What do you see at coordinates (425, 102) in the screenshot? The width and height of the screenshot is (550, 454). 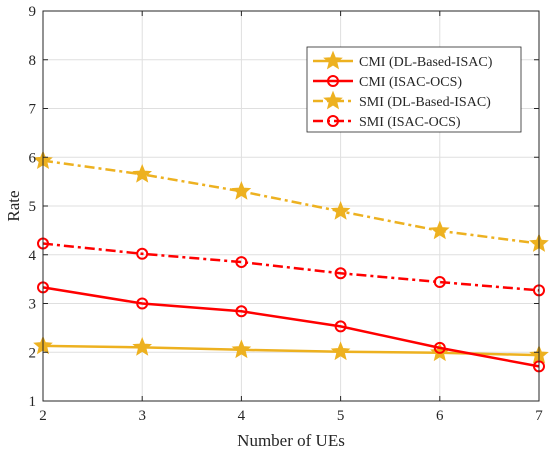 I see `legend-label: SMI (DL-Based-ISAC)` at bounding box center [425, 102].